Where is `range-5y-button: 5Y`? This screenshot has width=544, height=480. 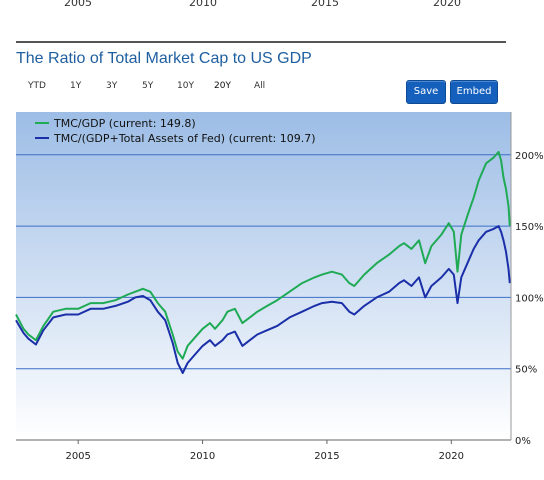 range-5y-button: 5Y is located at coordinates (148, 86).